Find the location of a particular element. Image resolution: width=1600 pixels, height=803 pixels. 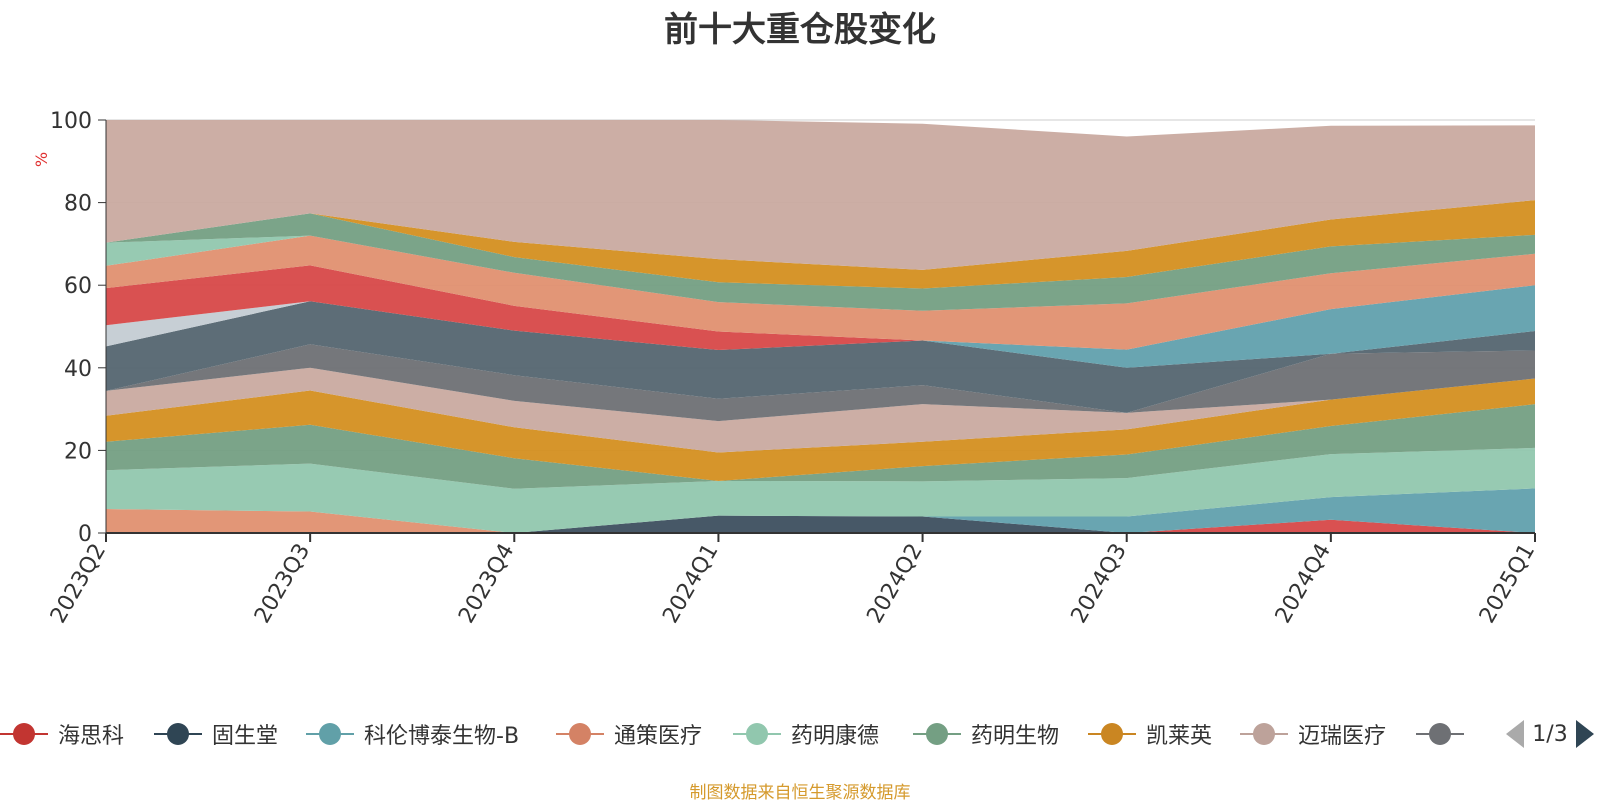

legend: 海思科 固生堂 科伦博泰生物-B 通策医疗 药明康德 药明生物 凯莱英 迈瑞医疗 is located at coordinates (800, 734).